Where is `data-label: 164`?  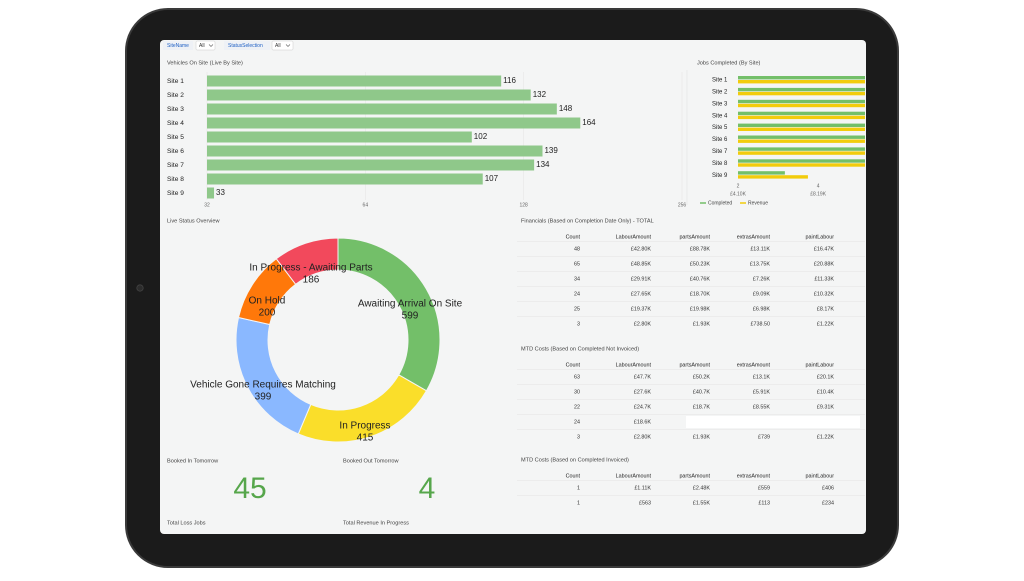 data-label: 164 is located at coordinates (589, 122).